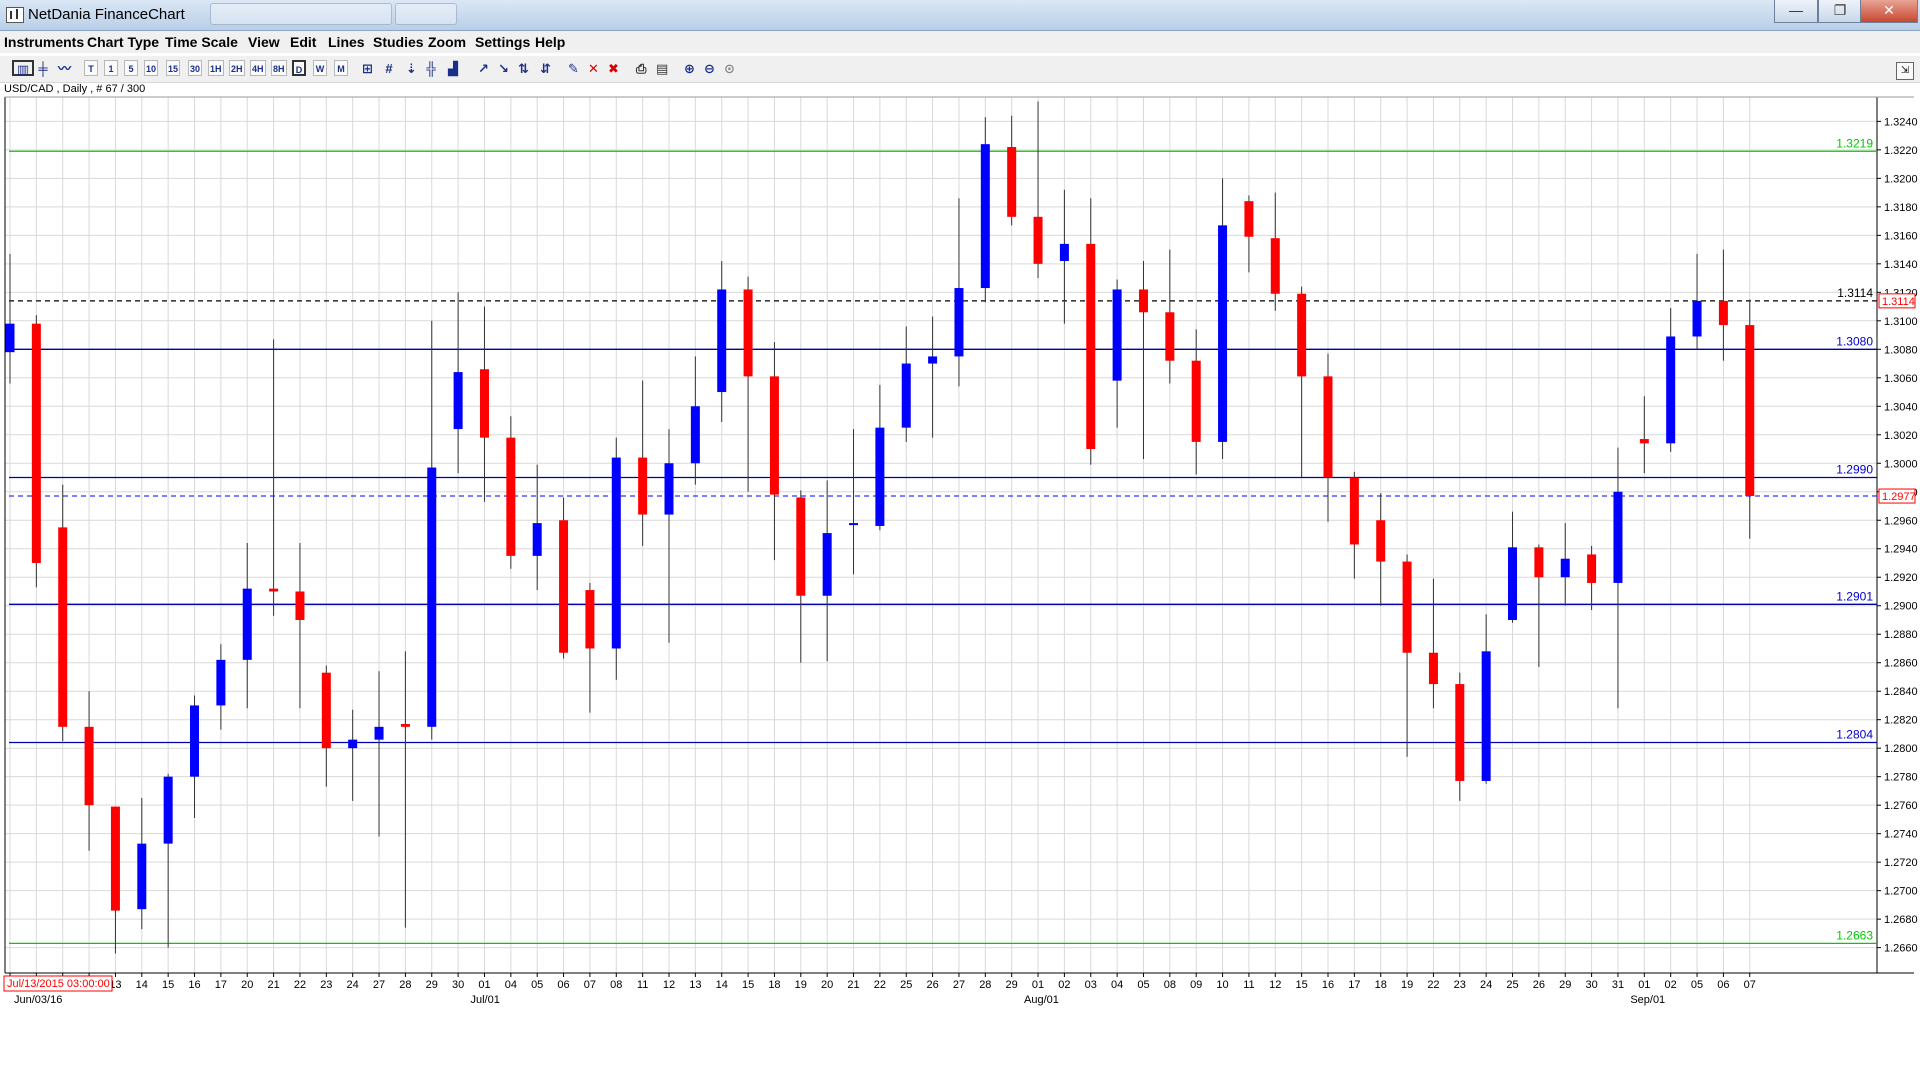 This screenshot has height=1080, width=1920. I want to click on parallel-lines-icon: ⇵, so click(545, 68).